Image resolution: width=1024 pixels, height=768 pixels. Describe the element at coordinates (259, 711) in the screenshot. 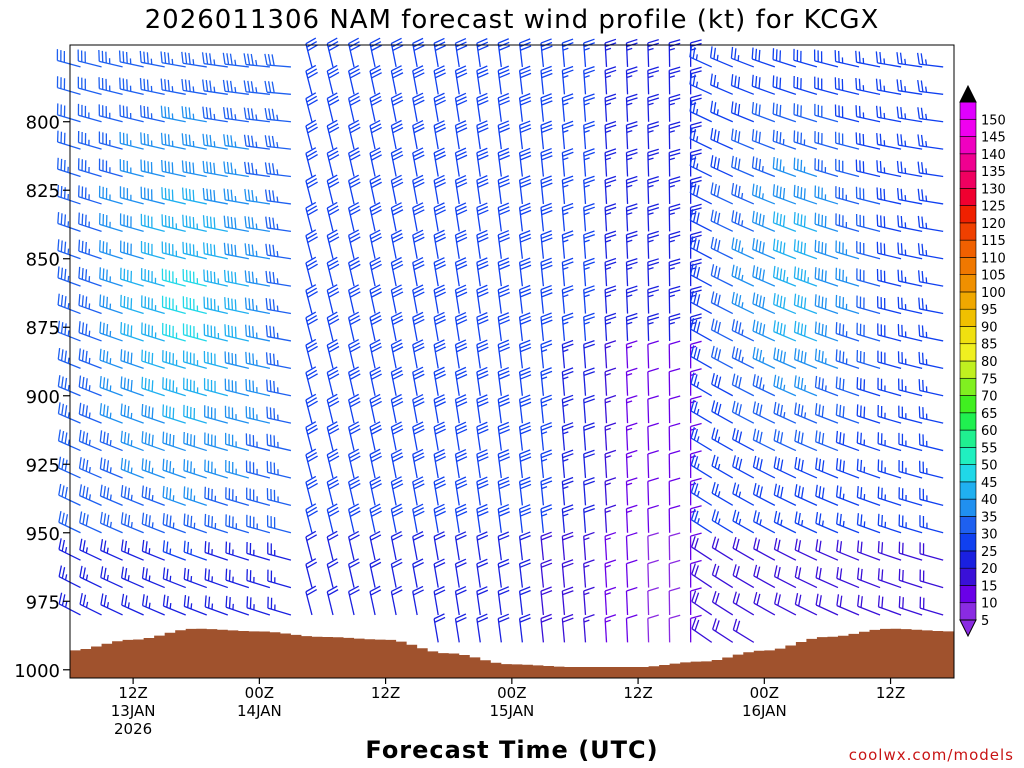

I see `x-tick-label: 14JAN` at that location.